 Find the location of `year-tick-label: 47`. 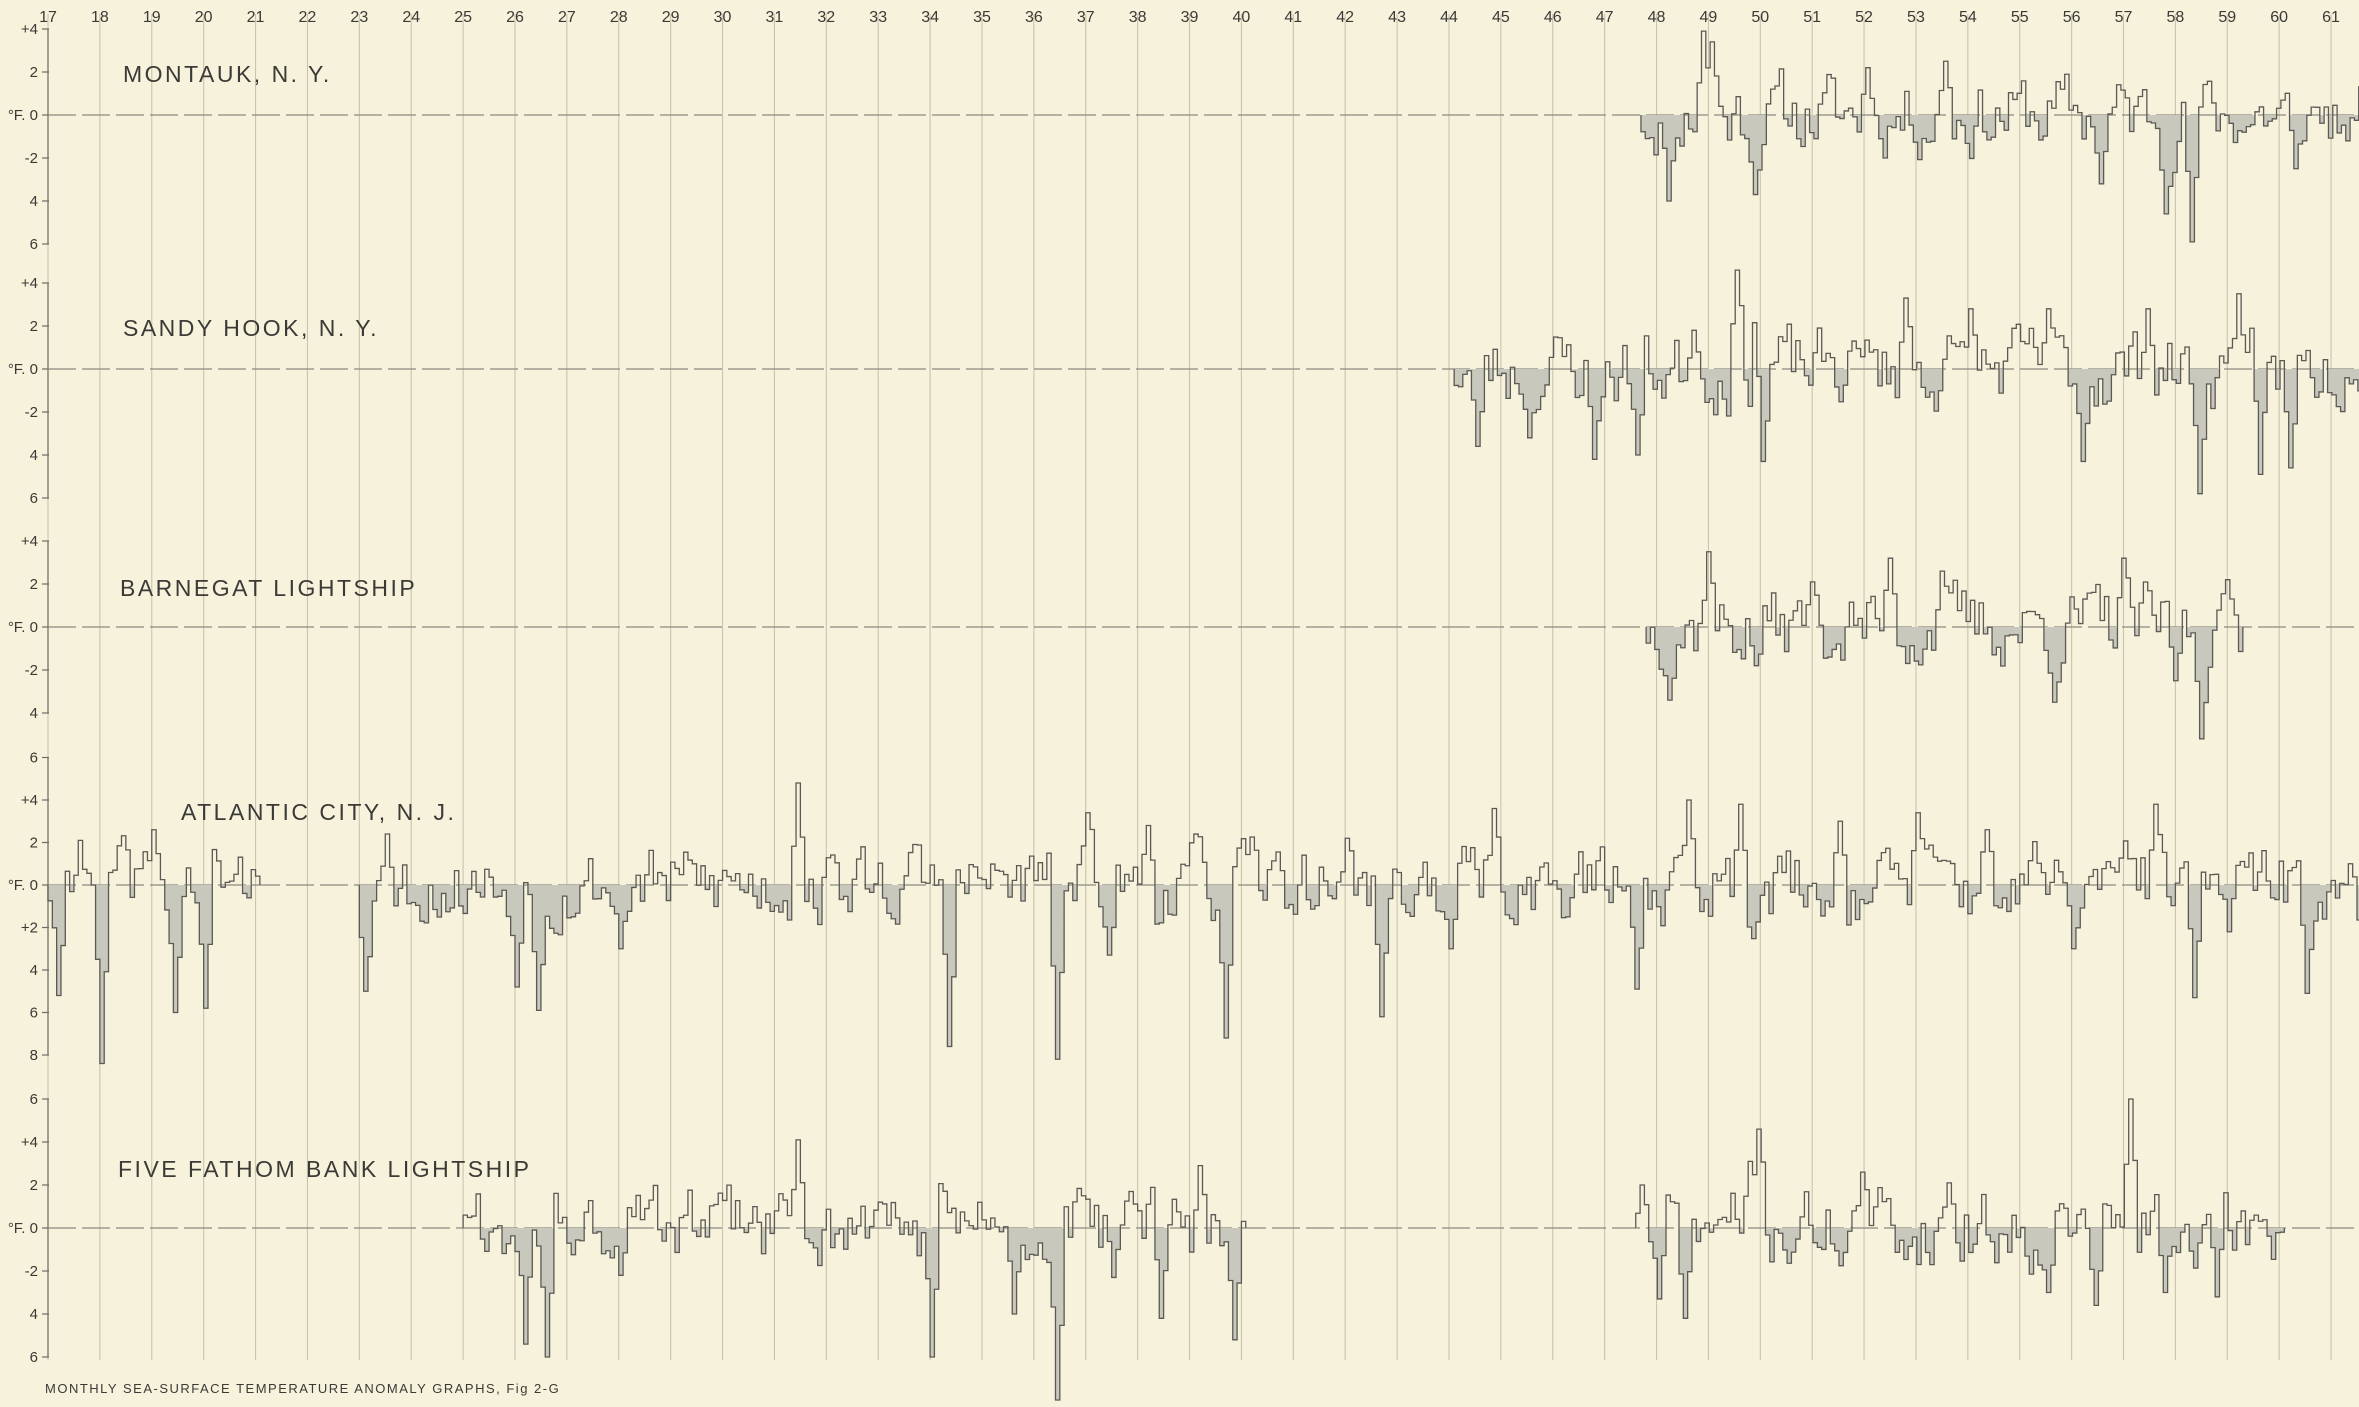

year-tick-label: 47 is located at coordinates (1605, 17).